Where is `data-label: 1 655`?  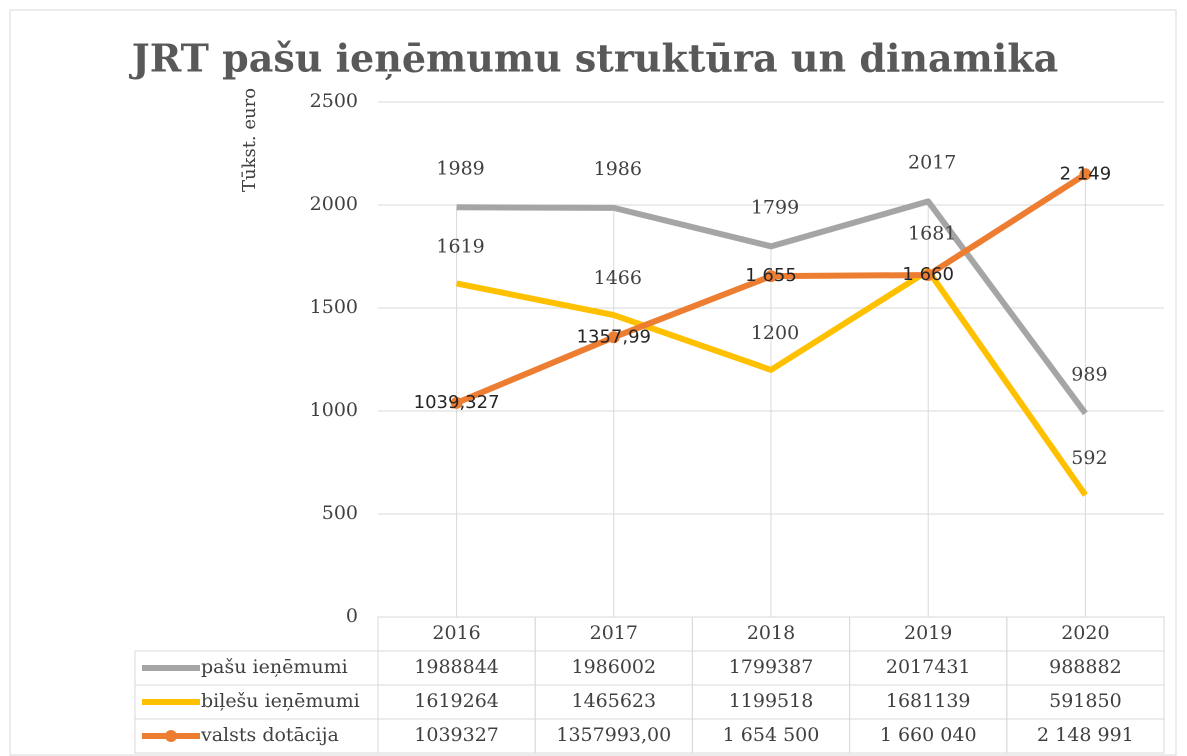
data-label: 1 655 is located at coordinates (771, 275).